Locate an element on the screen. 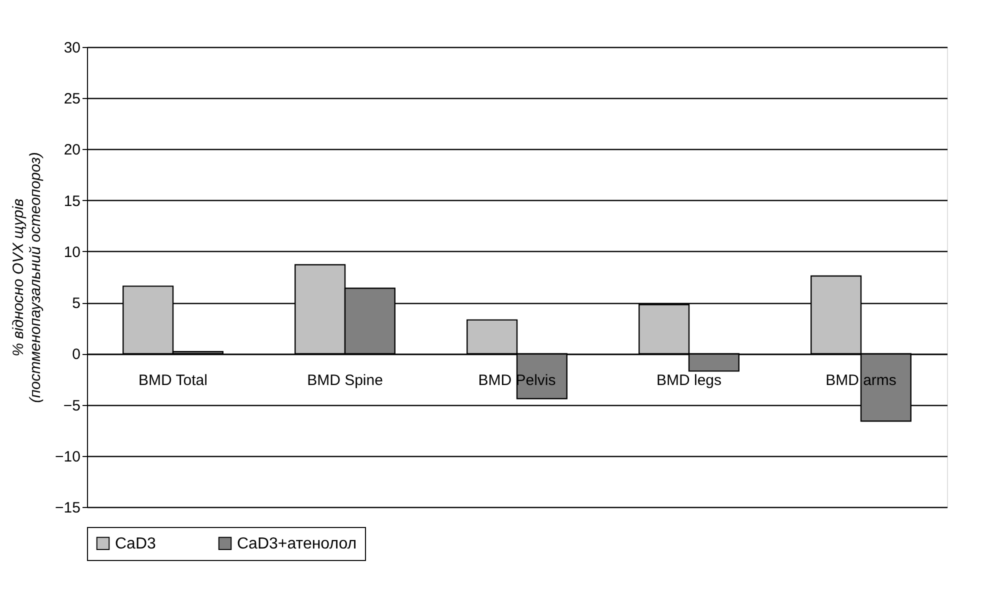  legend-label: CaD3 is located at coordinates (135, 543).